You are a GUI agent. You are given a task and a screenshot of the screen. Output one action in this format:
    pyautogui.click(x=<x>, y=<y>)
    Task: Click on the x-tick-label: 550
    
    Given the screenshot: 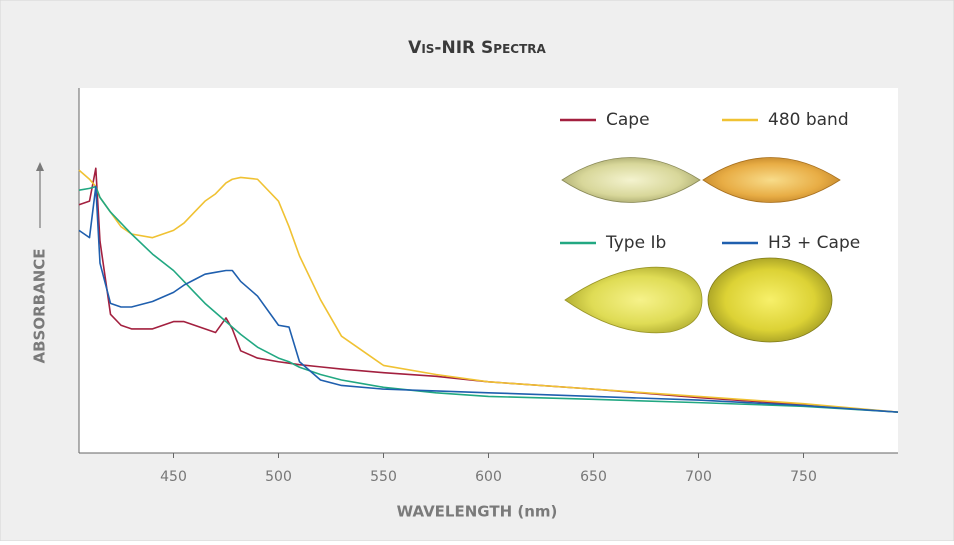 What is the action you would take?
    pyautogui.click(x=383, y=477)
    